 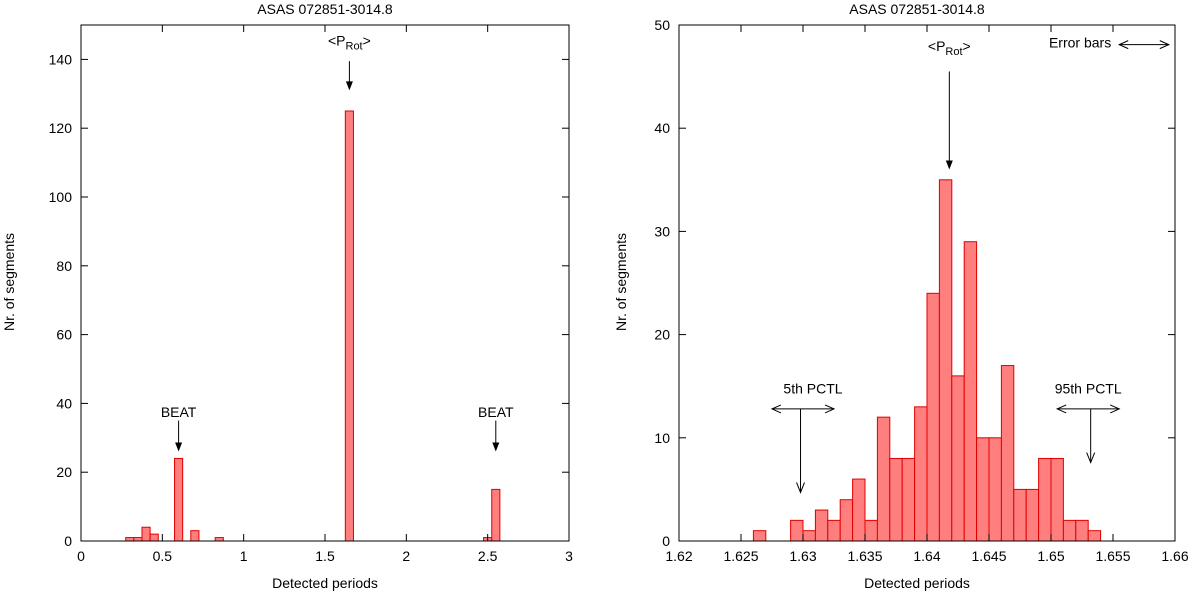 What do you see at coordinates (926, 556) in the screenshot?
I see `x-tick-label: 1.64` at bounding box center [926, 556].